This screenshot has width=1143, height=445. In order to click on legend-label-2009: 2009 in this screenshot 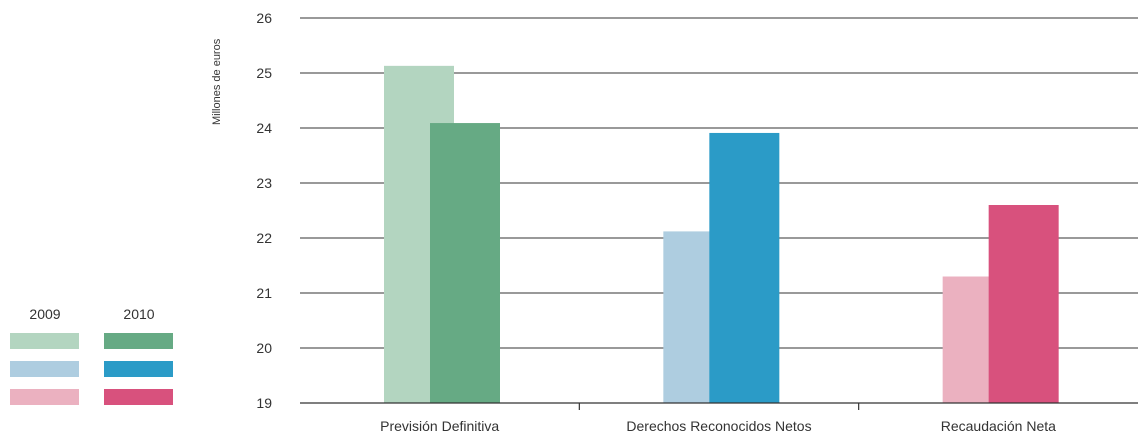, I will do `click(44, 314)`.